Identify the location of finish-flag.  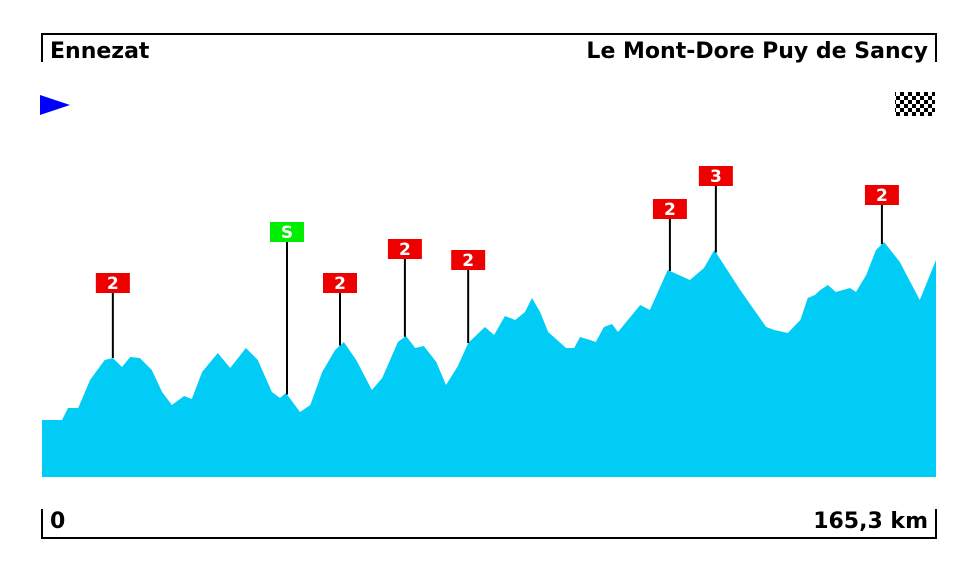
(915, 104).